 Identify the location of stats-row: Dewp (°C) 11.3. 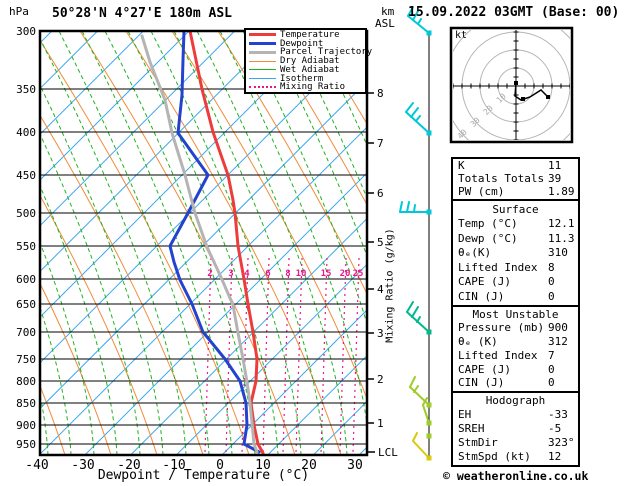
(515, 238).